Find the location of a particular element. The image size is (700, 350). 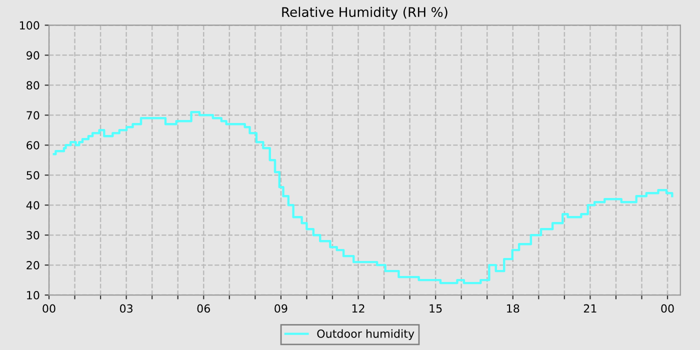

x-tick-label: 15 is located at coordinates (436, 308).